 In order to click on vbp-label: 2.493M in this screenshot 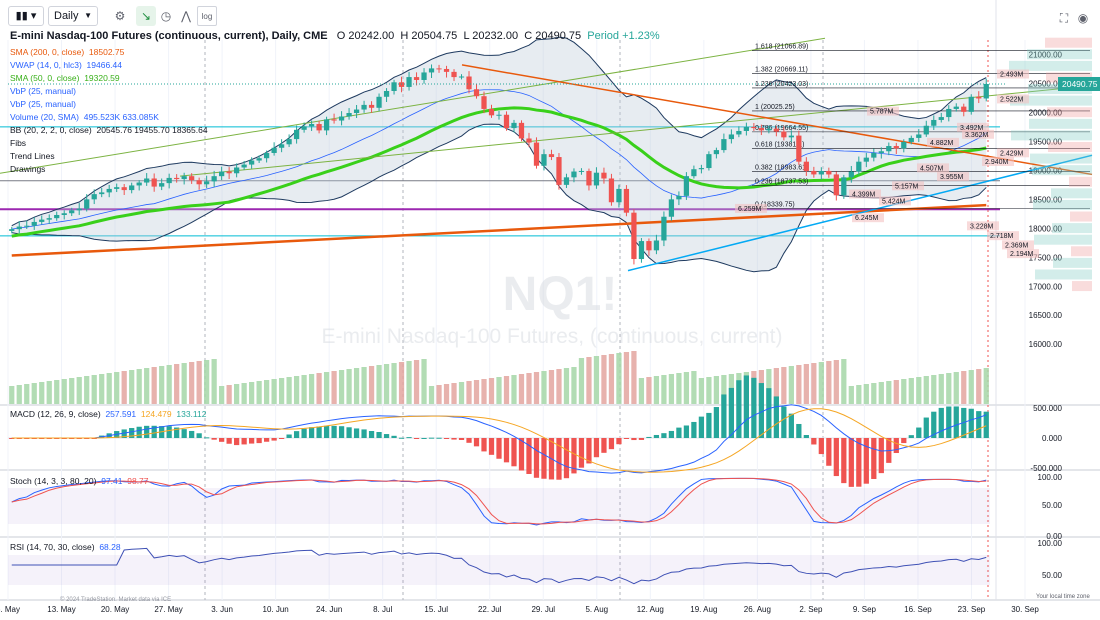, I will do `click(1012, 75)`.